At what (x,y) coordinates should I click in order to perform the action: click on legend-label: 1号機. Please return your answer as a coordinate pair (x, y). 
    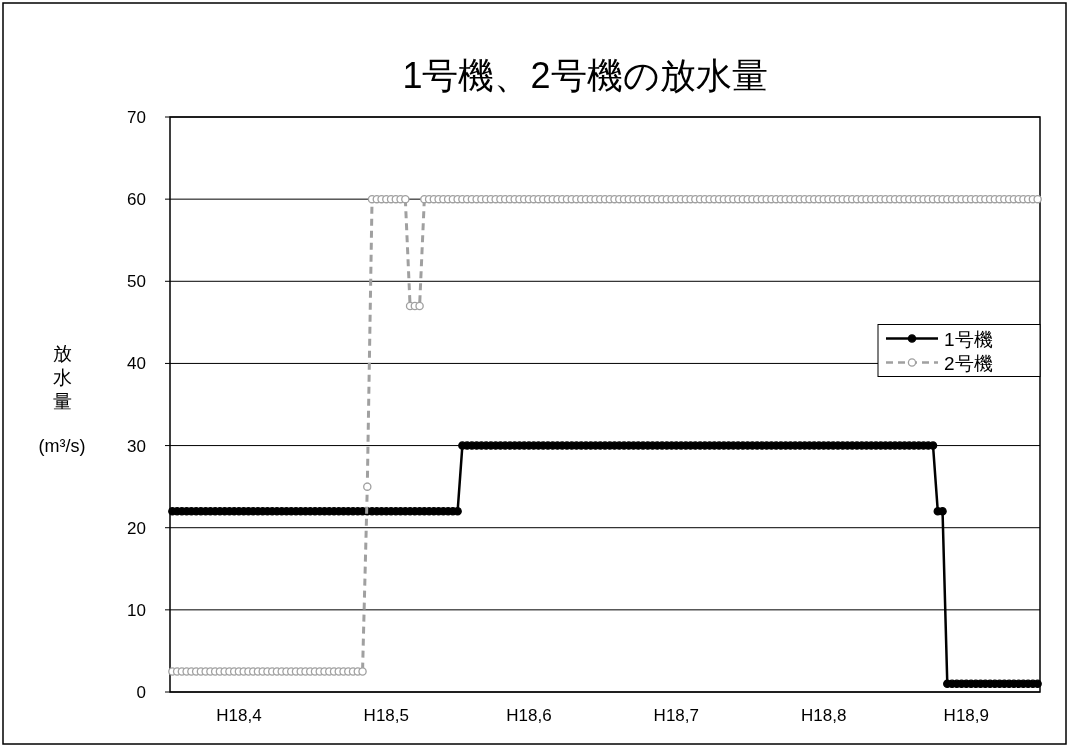
    Looking at the image, I should click on (968, 339).